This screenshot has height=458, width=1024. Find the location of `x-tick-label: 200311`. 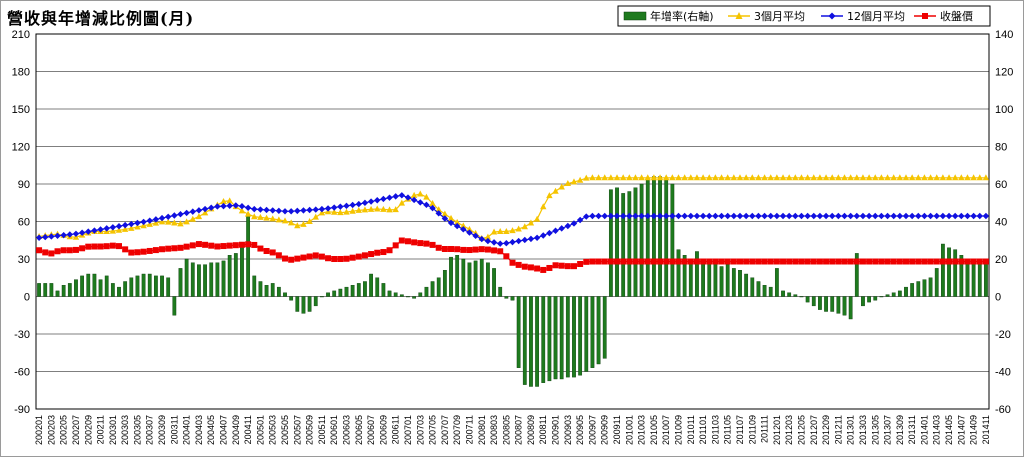

x-tick-label: 200311 is located at coordinates (174, 429).